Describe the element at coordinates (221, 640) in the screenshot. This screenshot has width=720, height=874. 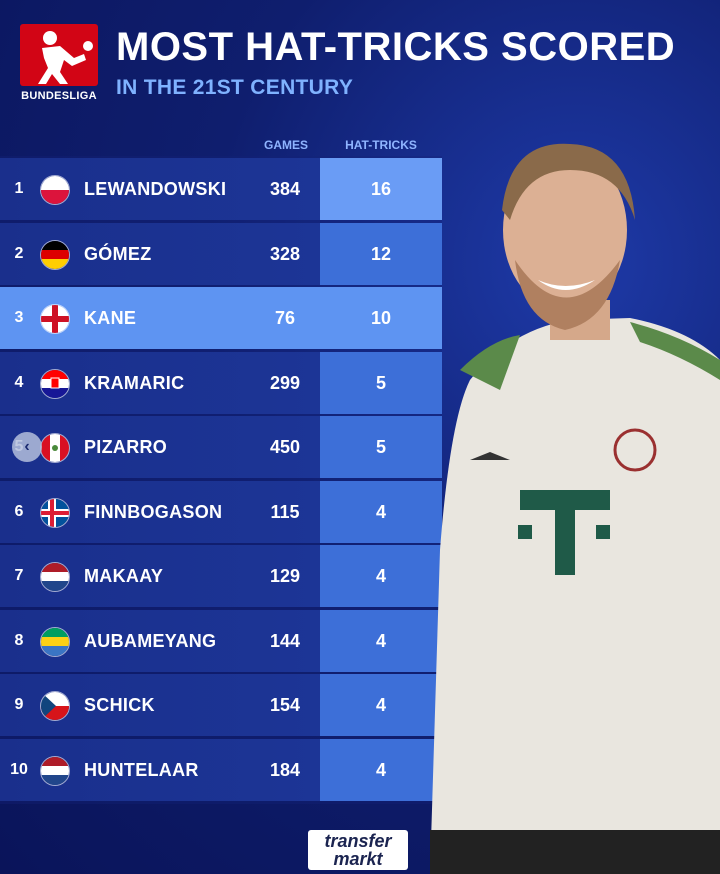
I see `table-row: 8 AUBAMEYANG 144 4` at that location.